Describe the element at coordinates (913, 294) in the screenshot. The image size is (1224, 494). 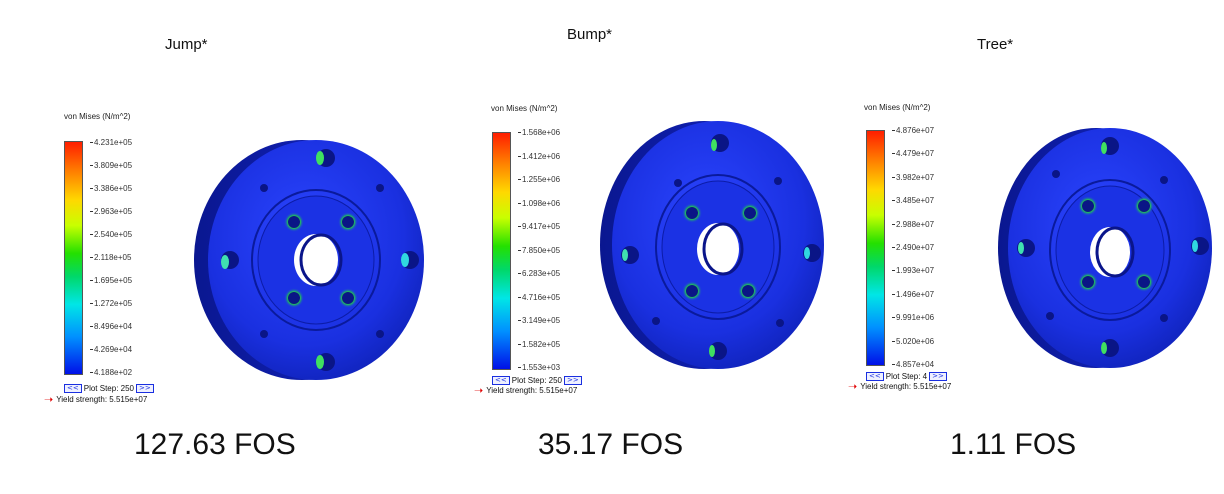
I see `tick-label: 1.496e+07` at that location.